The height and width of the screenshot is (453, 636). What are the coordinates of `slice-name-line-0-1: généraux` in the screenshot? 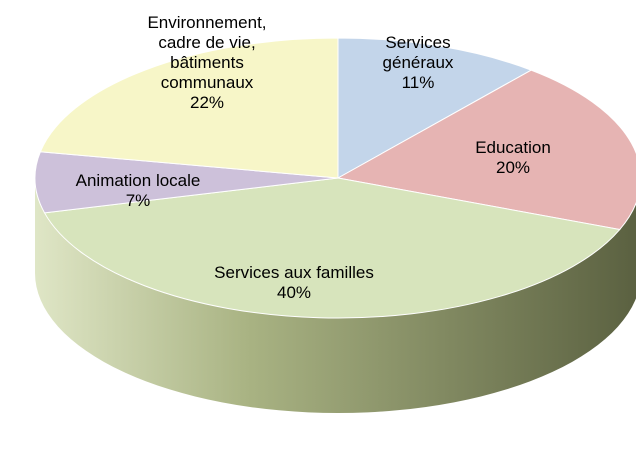 It's located at (418, 62).